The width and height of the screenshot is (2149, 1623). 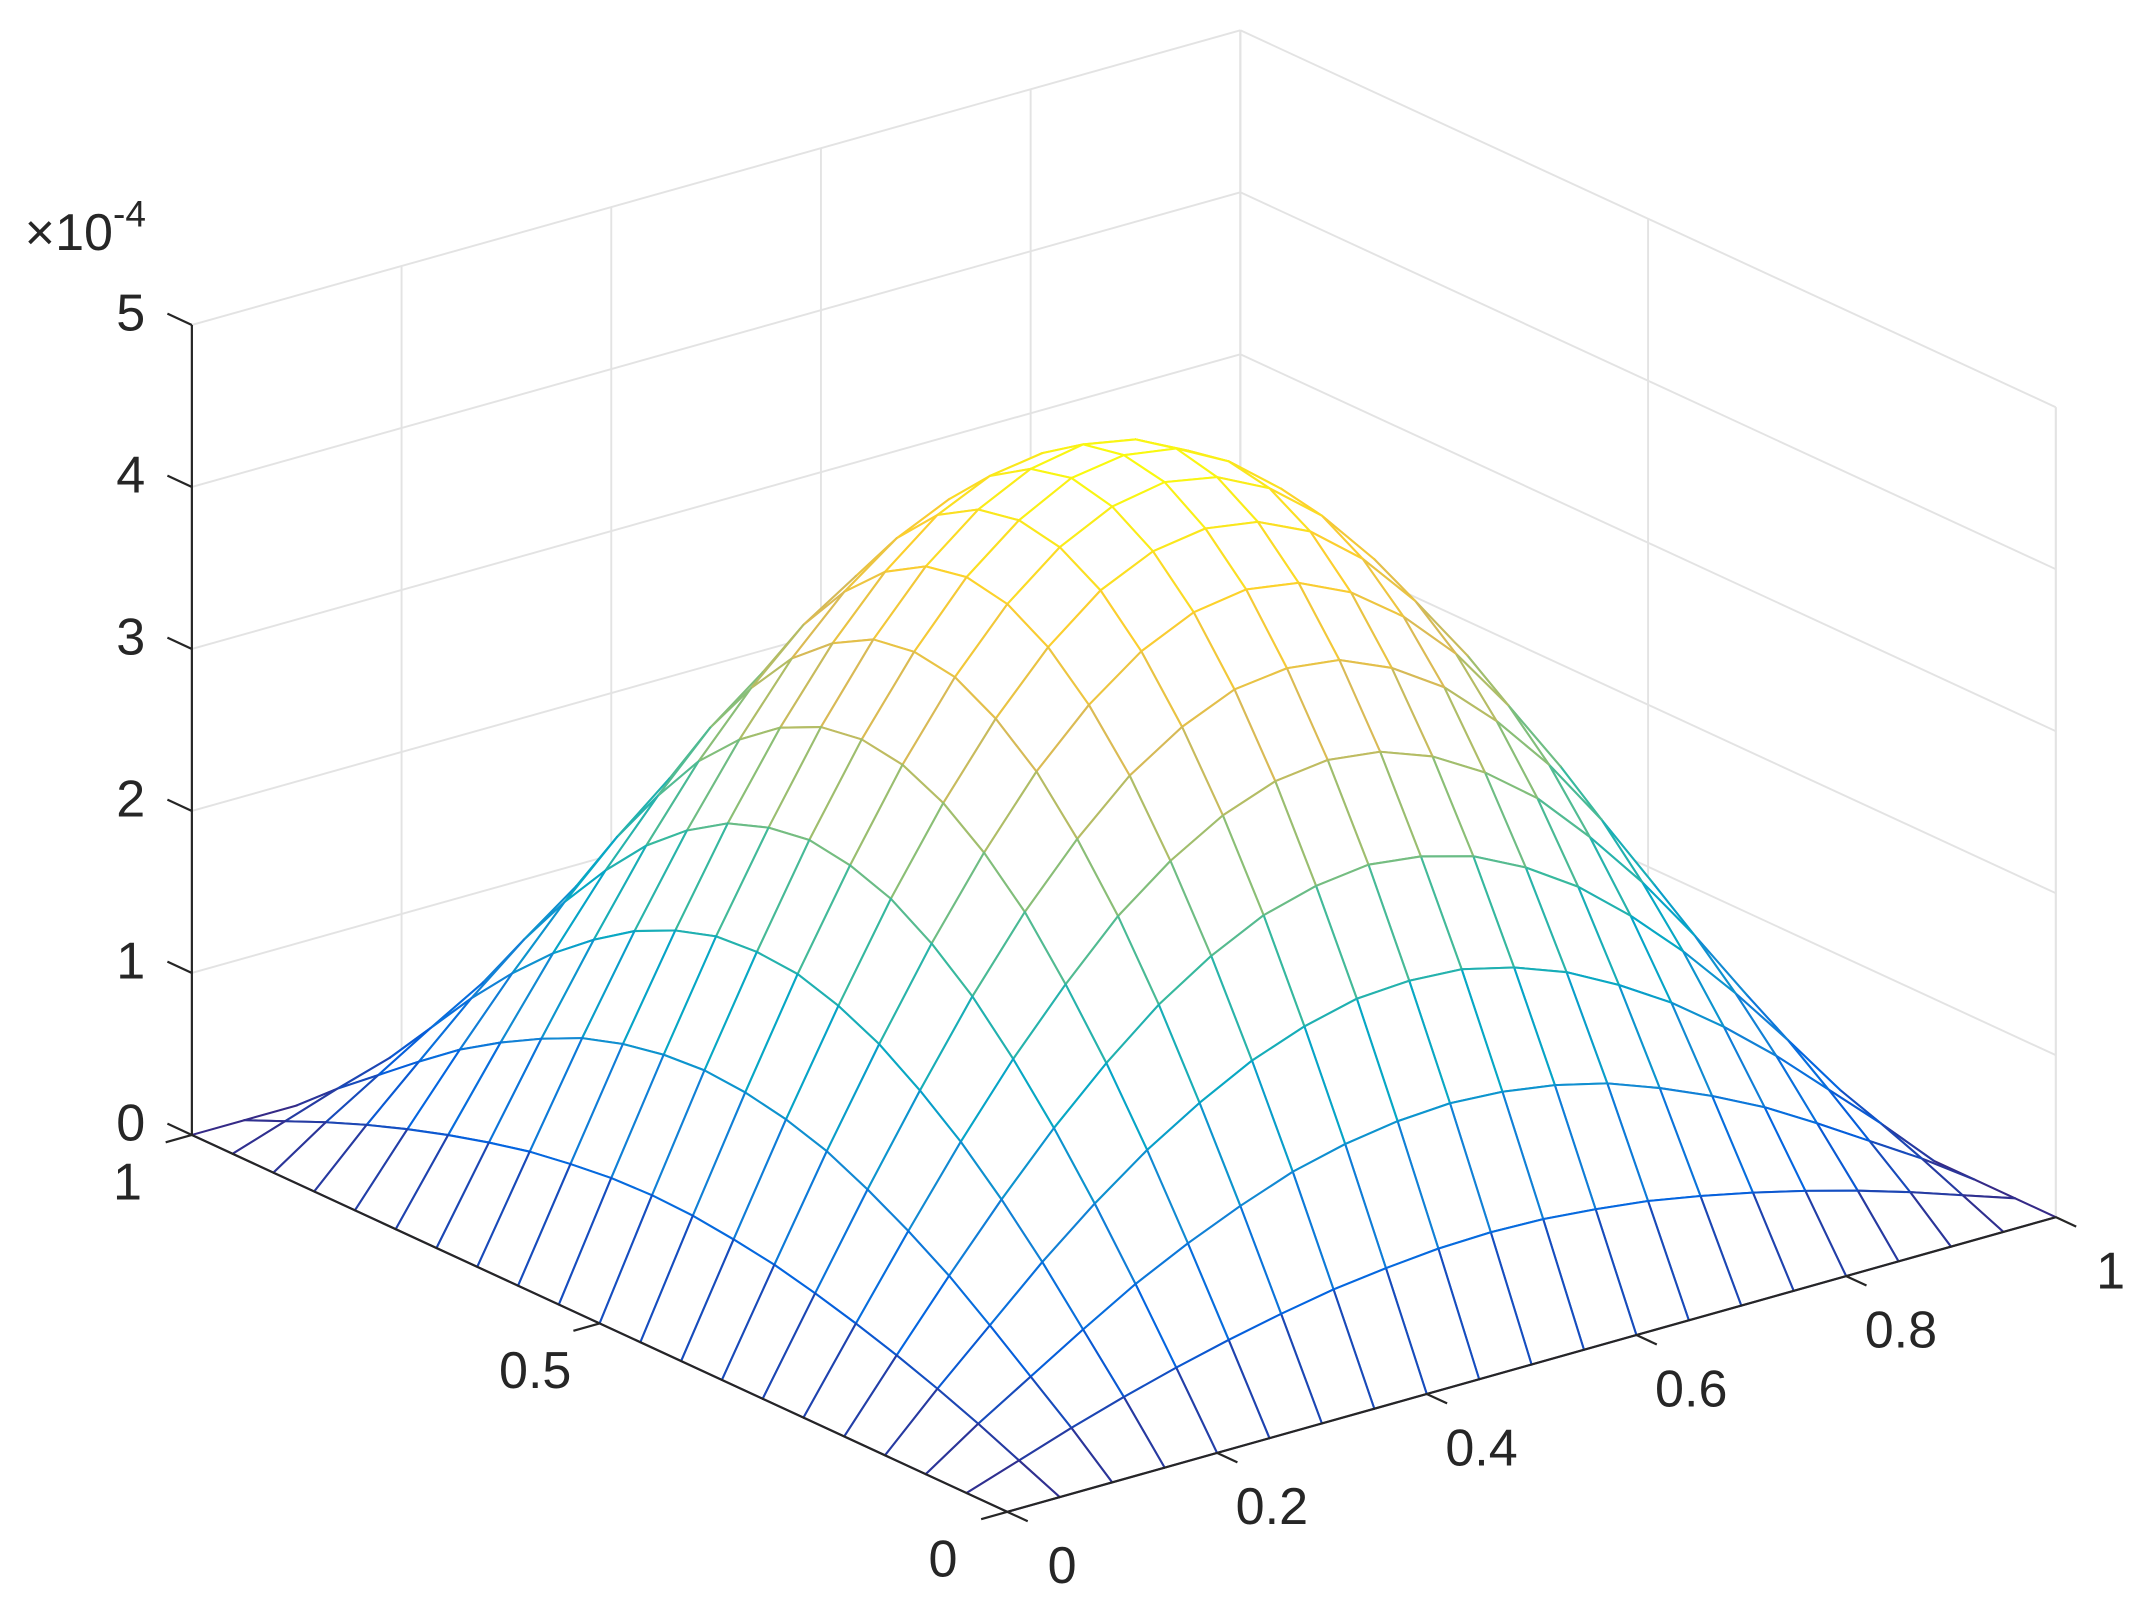 I want to click on grid-line, so click(x=1648, y=381).